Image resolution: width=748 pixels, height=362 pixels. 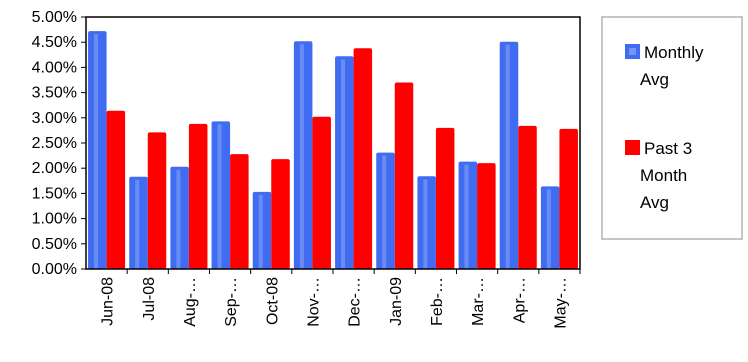 I want to click on y-tick-label: 2.50%, so click(x=54, y=143).